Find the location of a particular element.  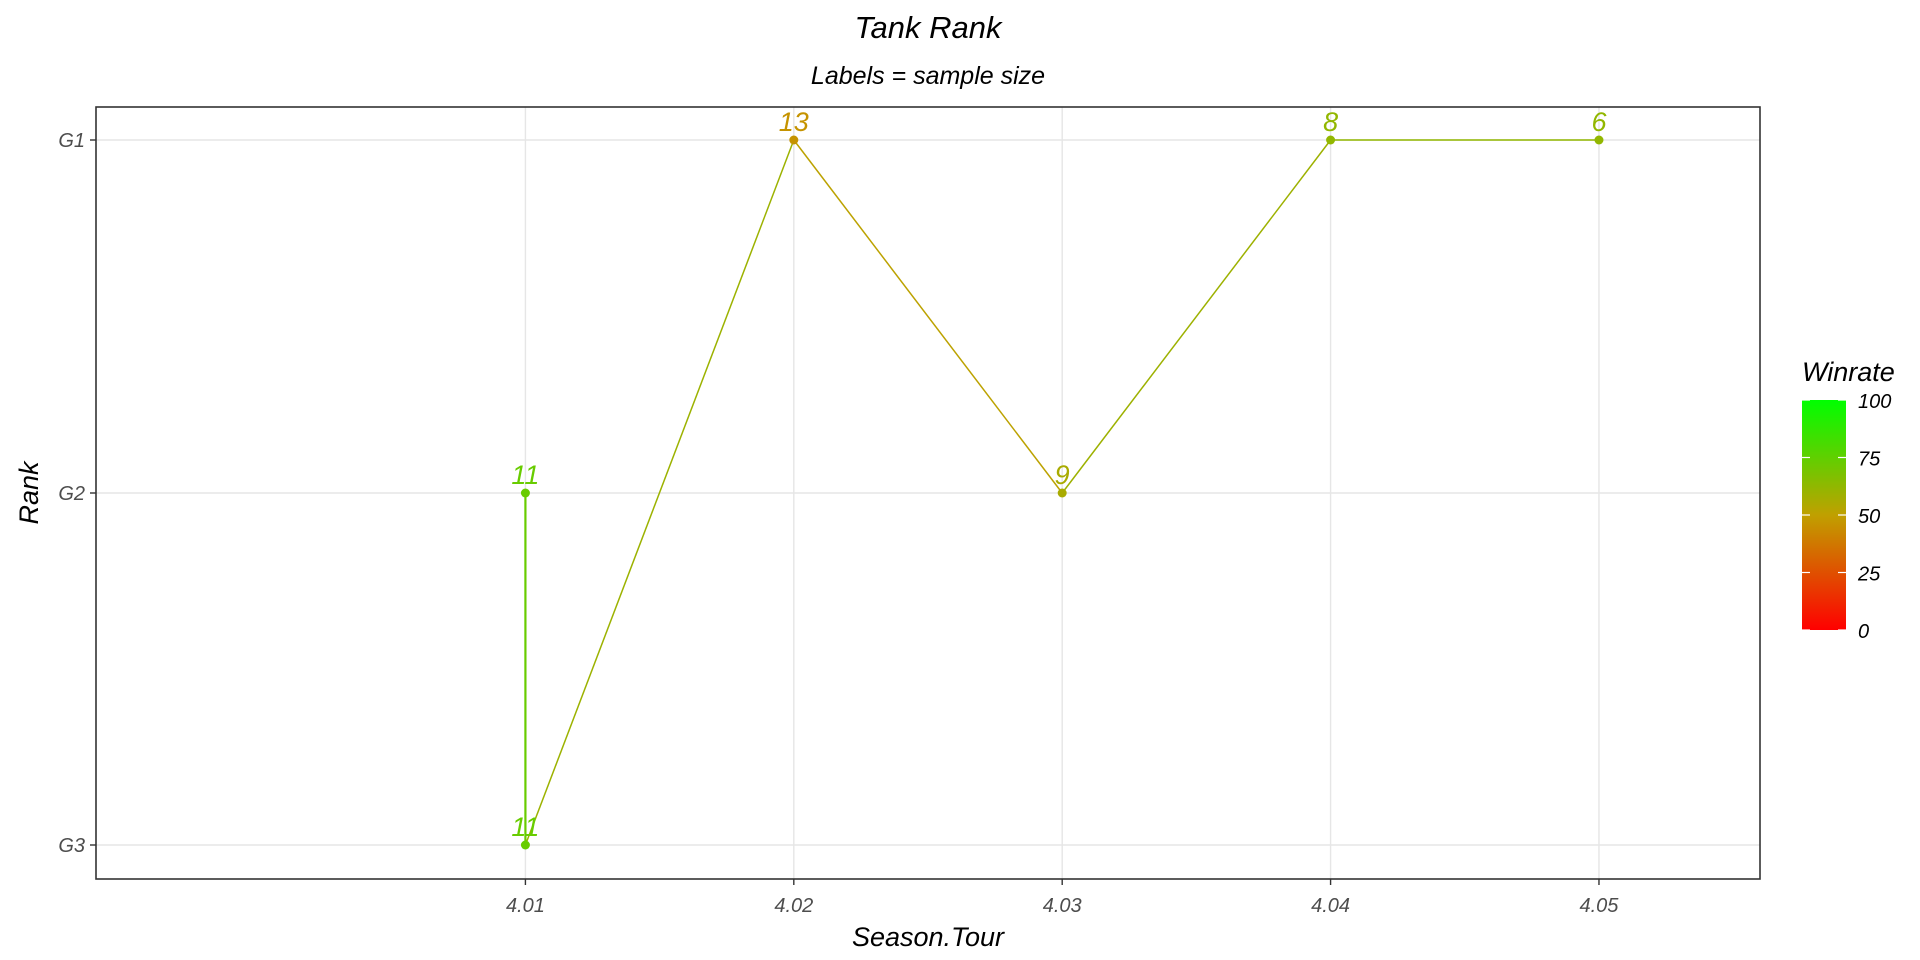

x-axis-label: Season.Tour is located at coordinates (928, 937).